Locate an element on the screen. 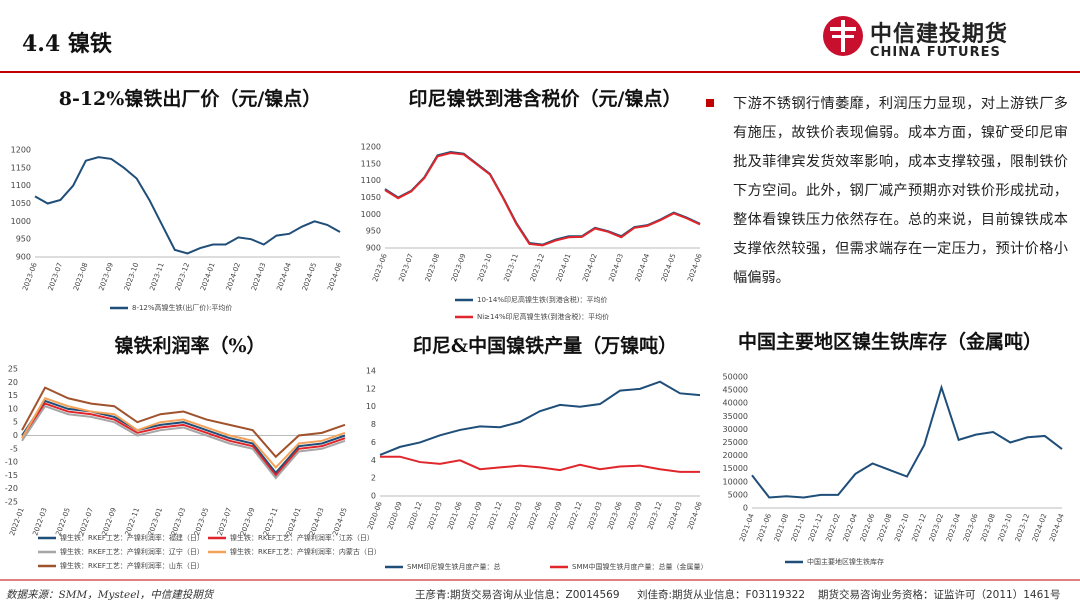 The image size is (1080, 608). x-tick-label: 2022-06 is located at coordinates (868, 527).